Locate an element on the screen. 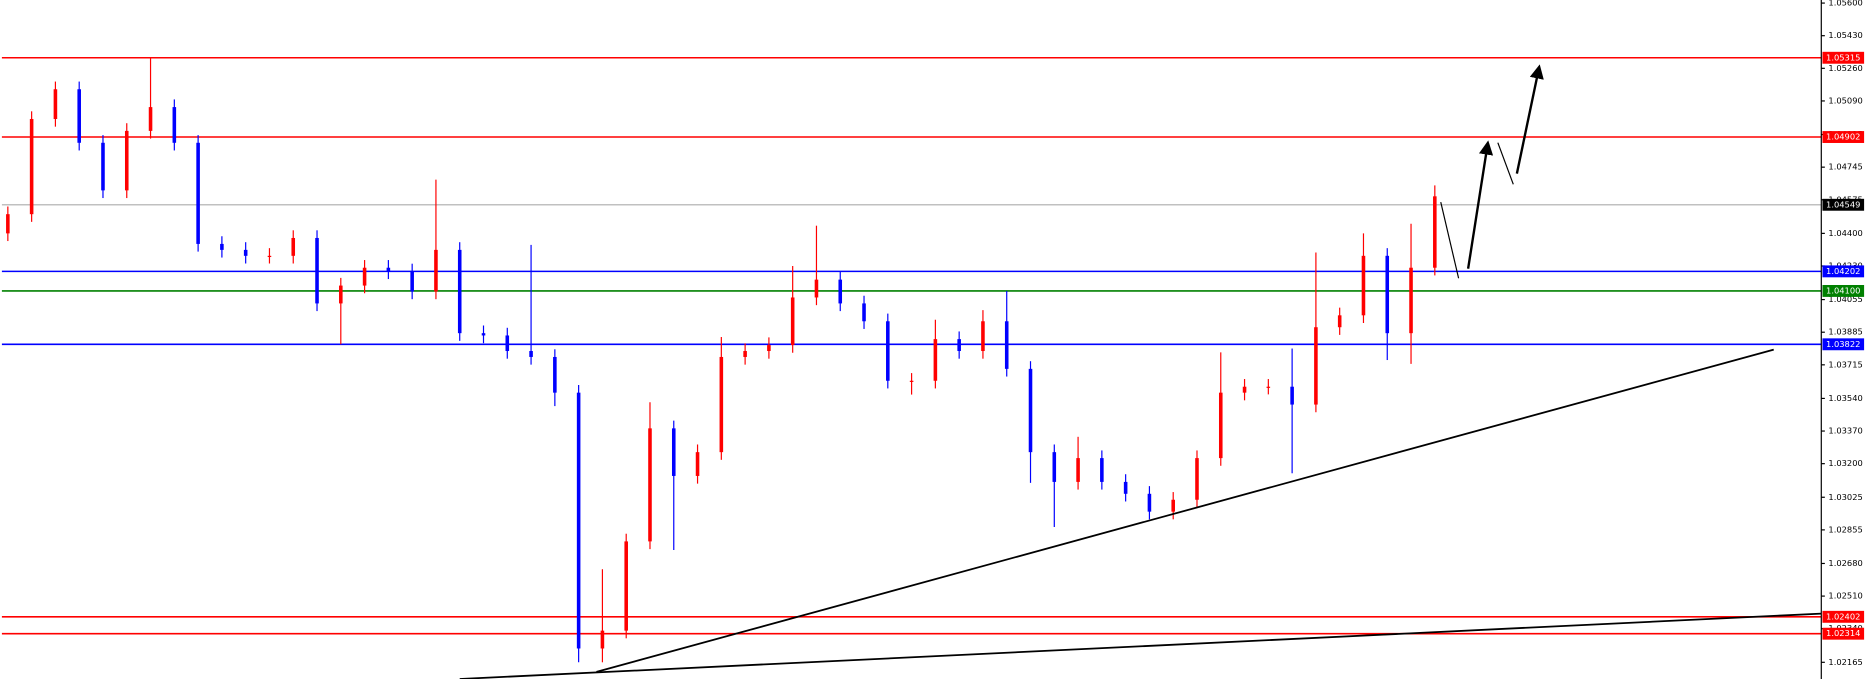 This screenshot has width=1866, height=679. y-tick-label: 1.02680 is located at coordinates (1845, 563).